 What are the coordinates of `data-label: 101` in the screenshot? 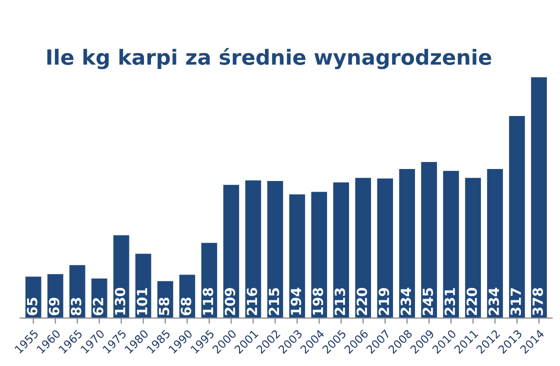 It's located at (142, 301).